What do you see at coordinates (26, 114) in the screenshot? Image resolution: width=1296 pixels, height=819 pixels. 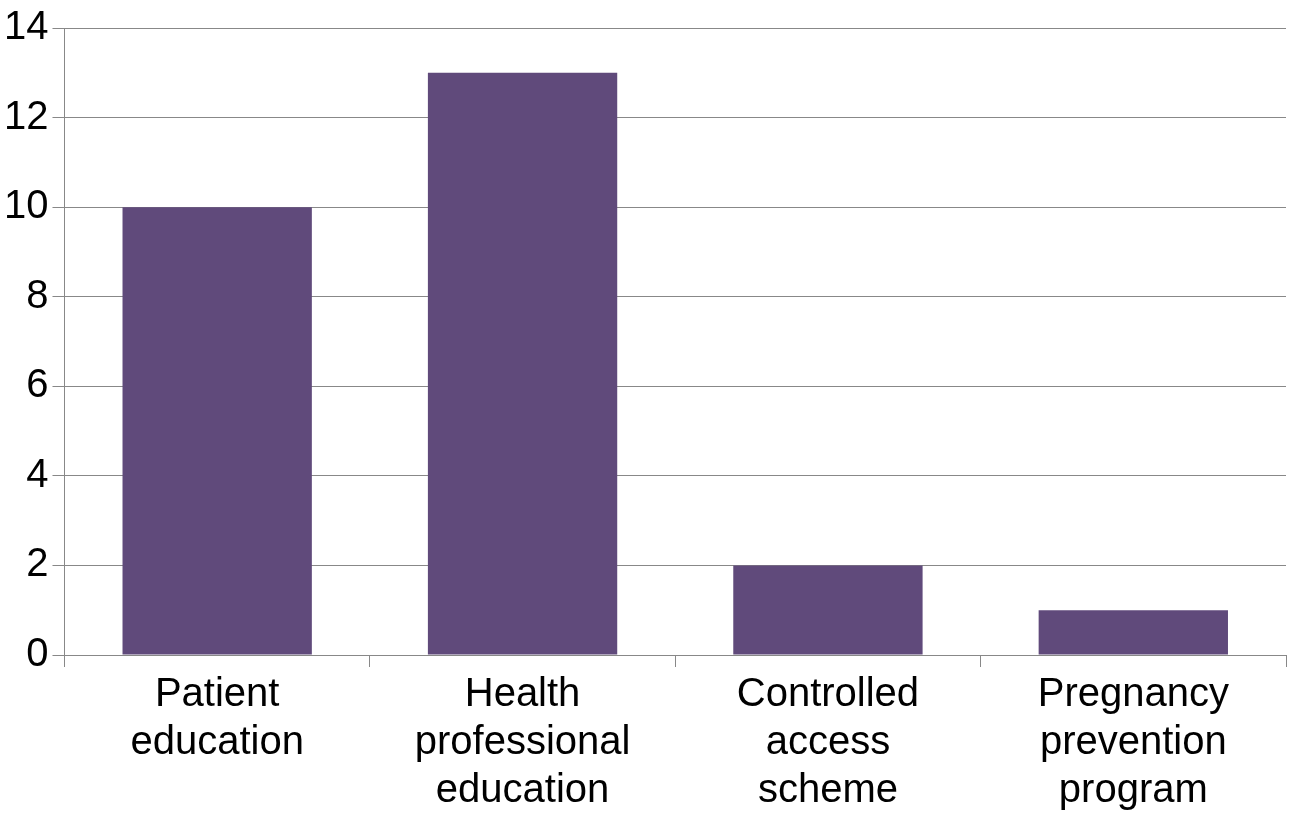 I see `y-tick-label: 12` at bounding box center [26, 114].